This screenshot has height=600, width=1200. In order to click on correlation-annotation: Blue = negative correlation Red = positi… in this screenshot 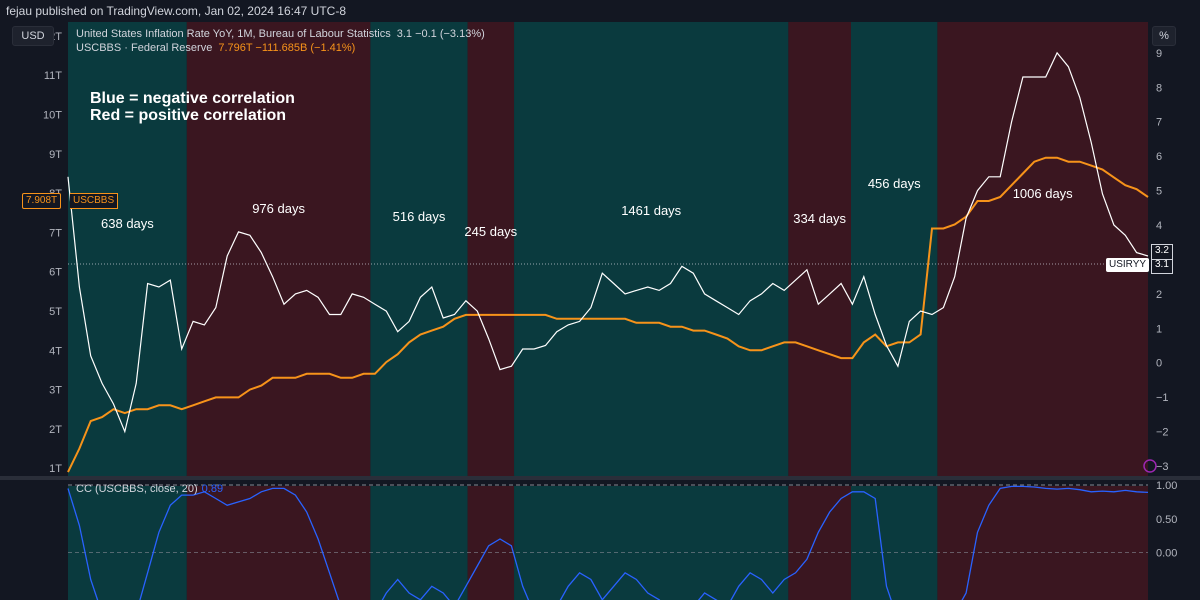, I will do `click(192, 107)`.